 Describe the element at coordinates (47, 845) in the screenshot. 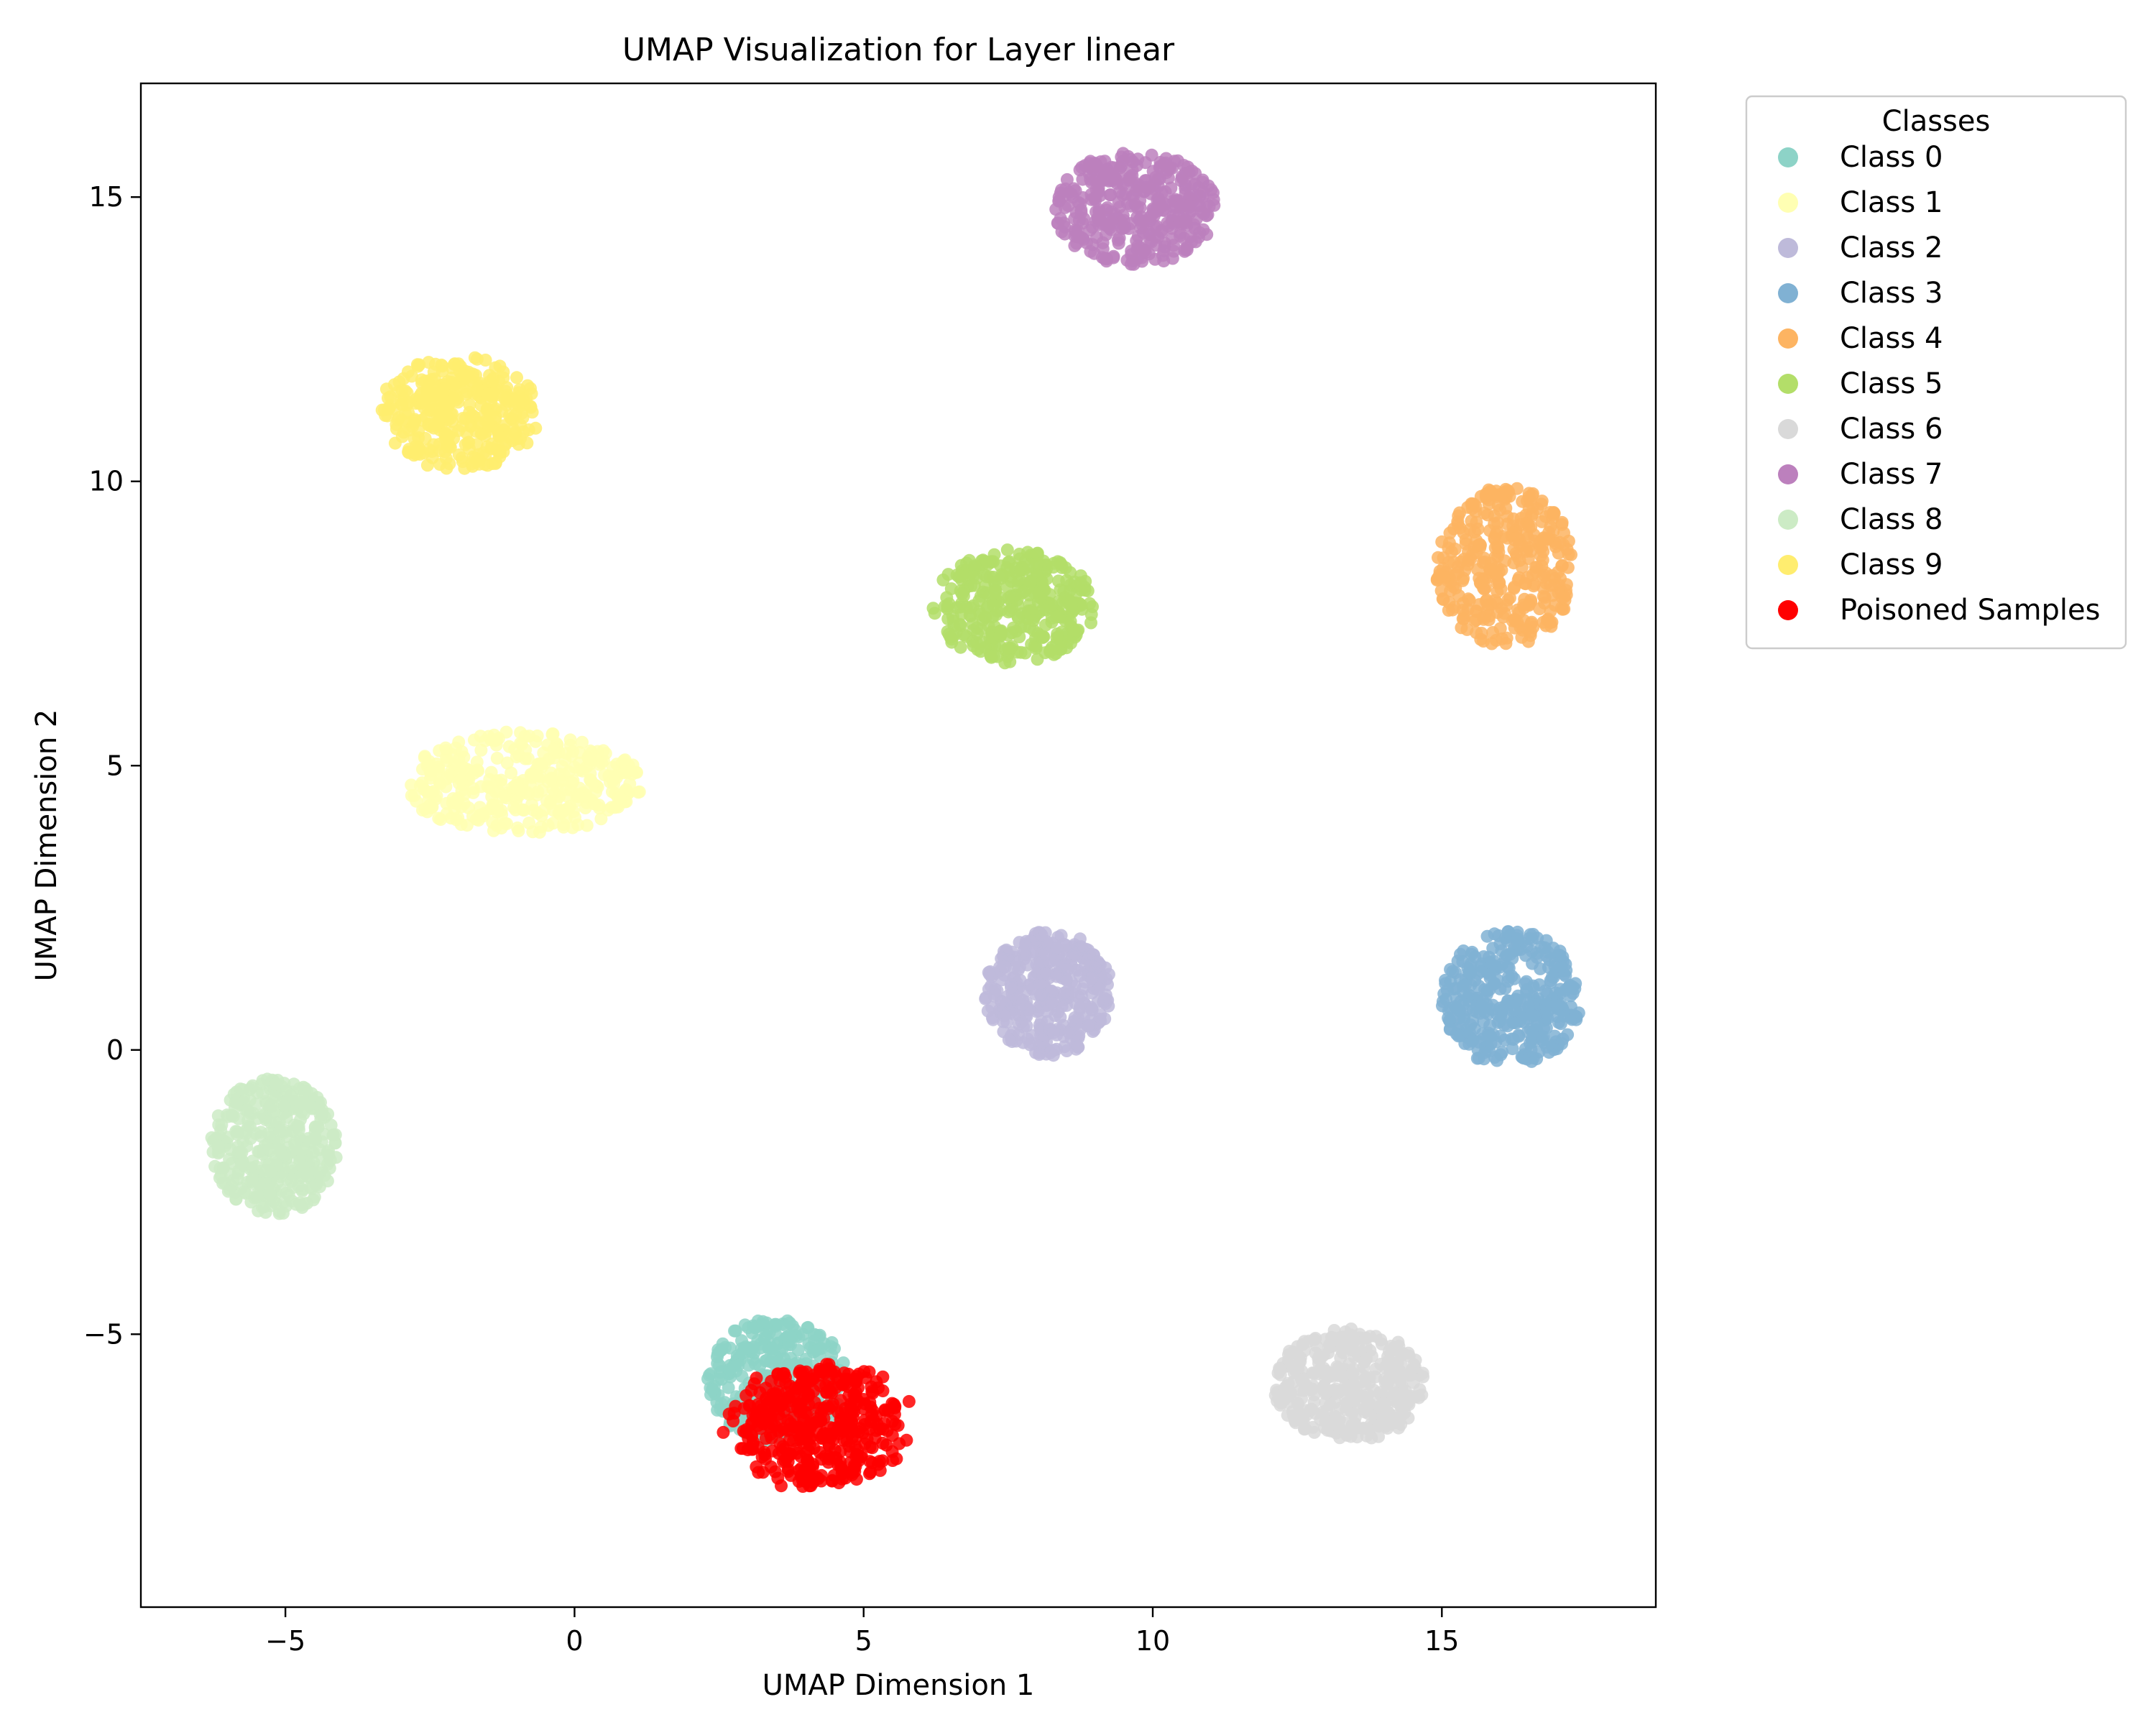

I see `y-axis-label: UMAP Dimension 2` at that location.